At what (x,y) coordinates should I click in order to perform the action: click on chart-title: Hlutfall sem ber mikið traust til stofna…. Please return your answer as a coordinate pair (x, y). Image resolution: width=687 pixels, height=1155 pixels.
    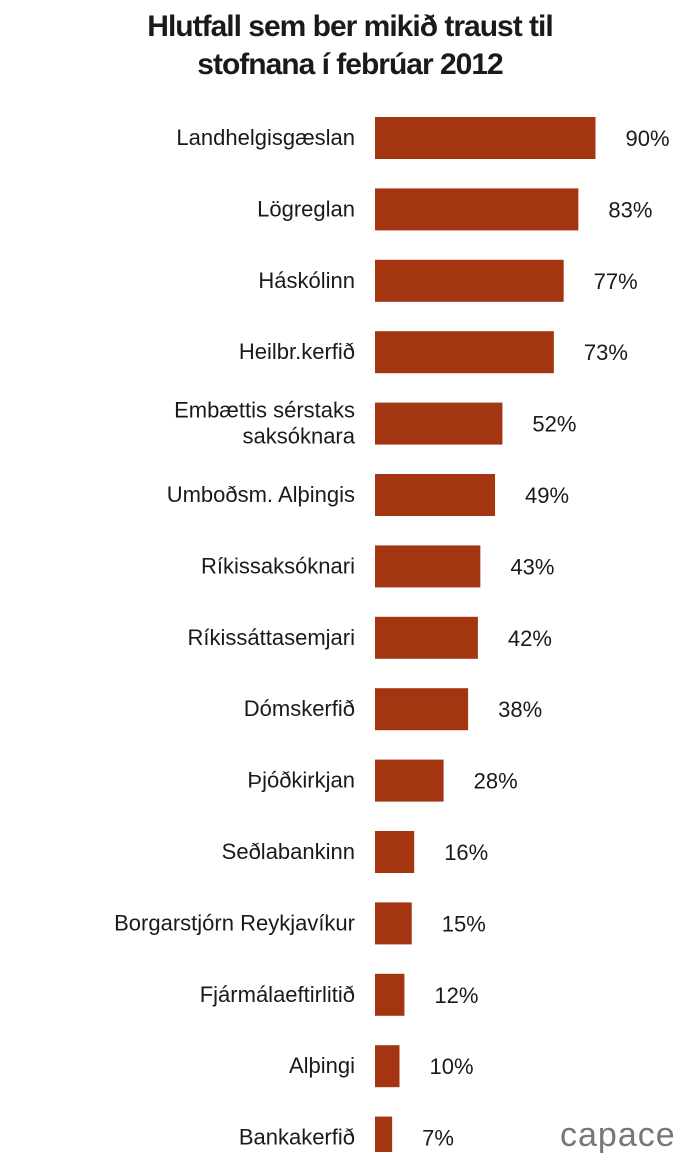
    Looking at the image, I should click on (350, 46).